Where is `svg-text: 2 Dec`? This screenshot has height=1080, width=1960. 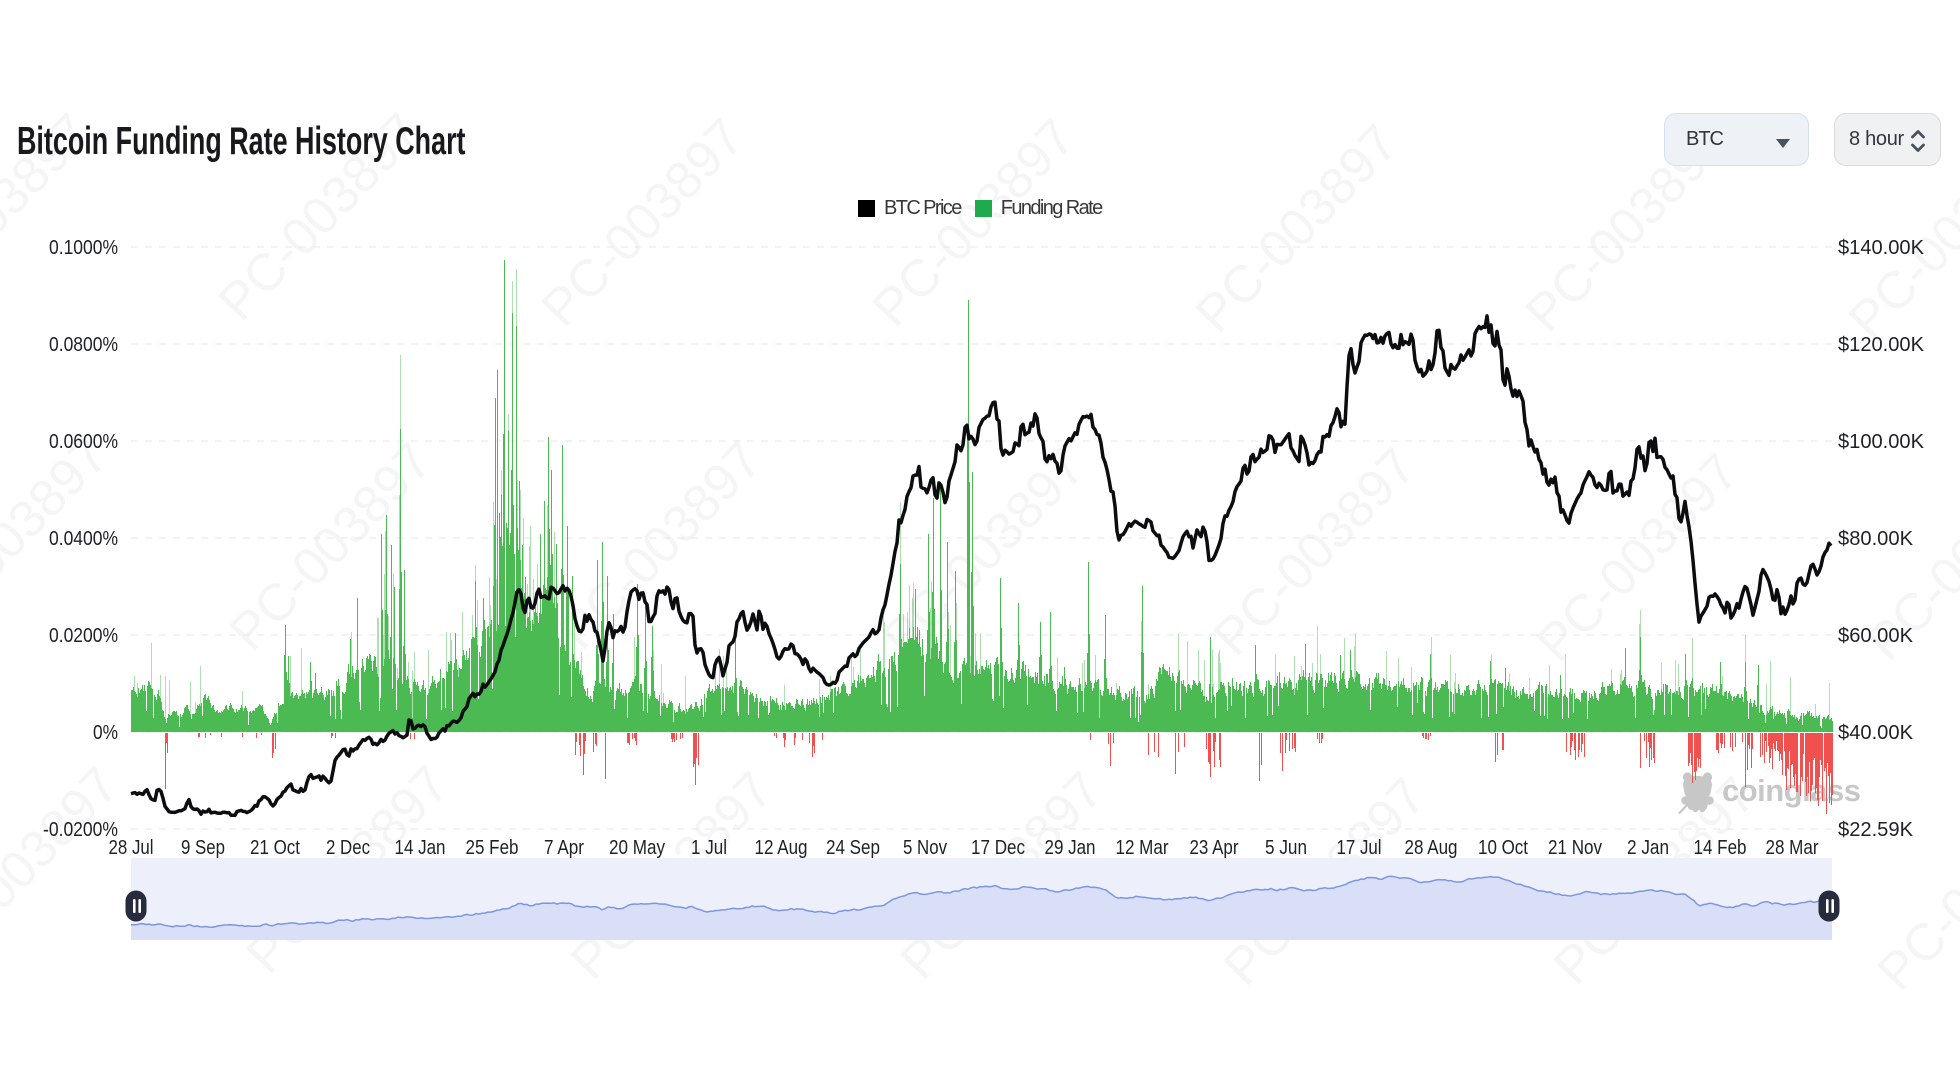 svg-text: 2 Dec is located at coordinates (348, 848).